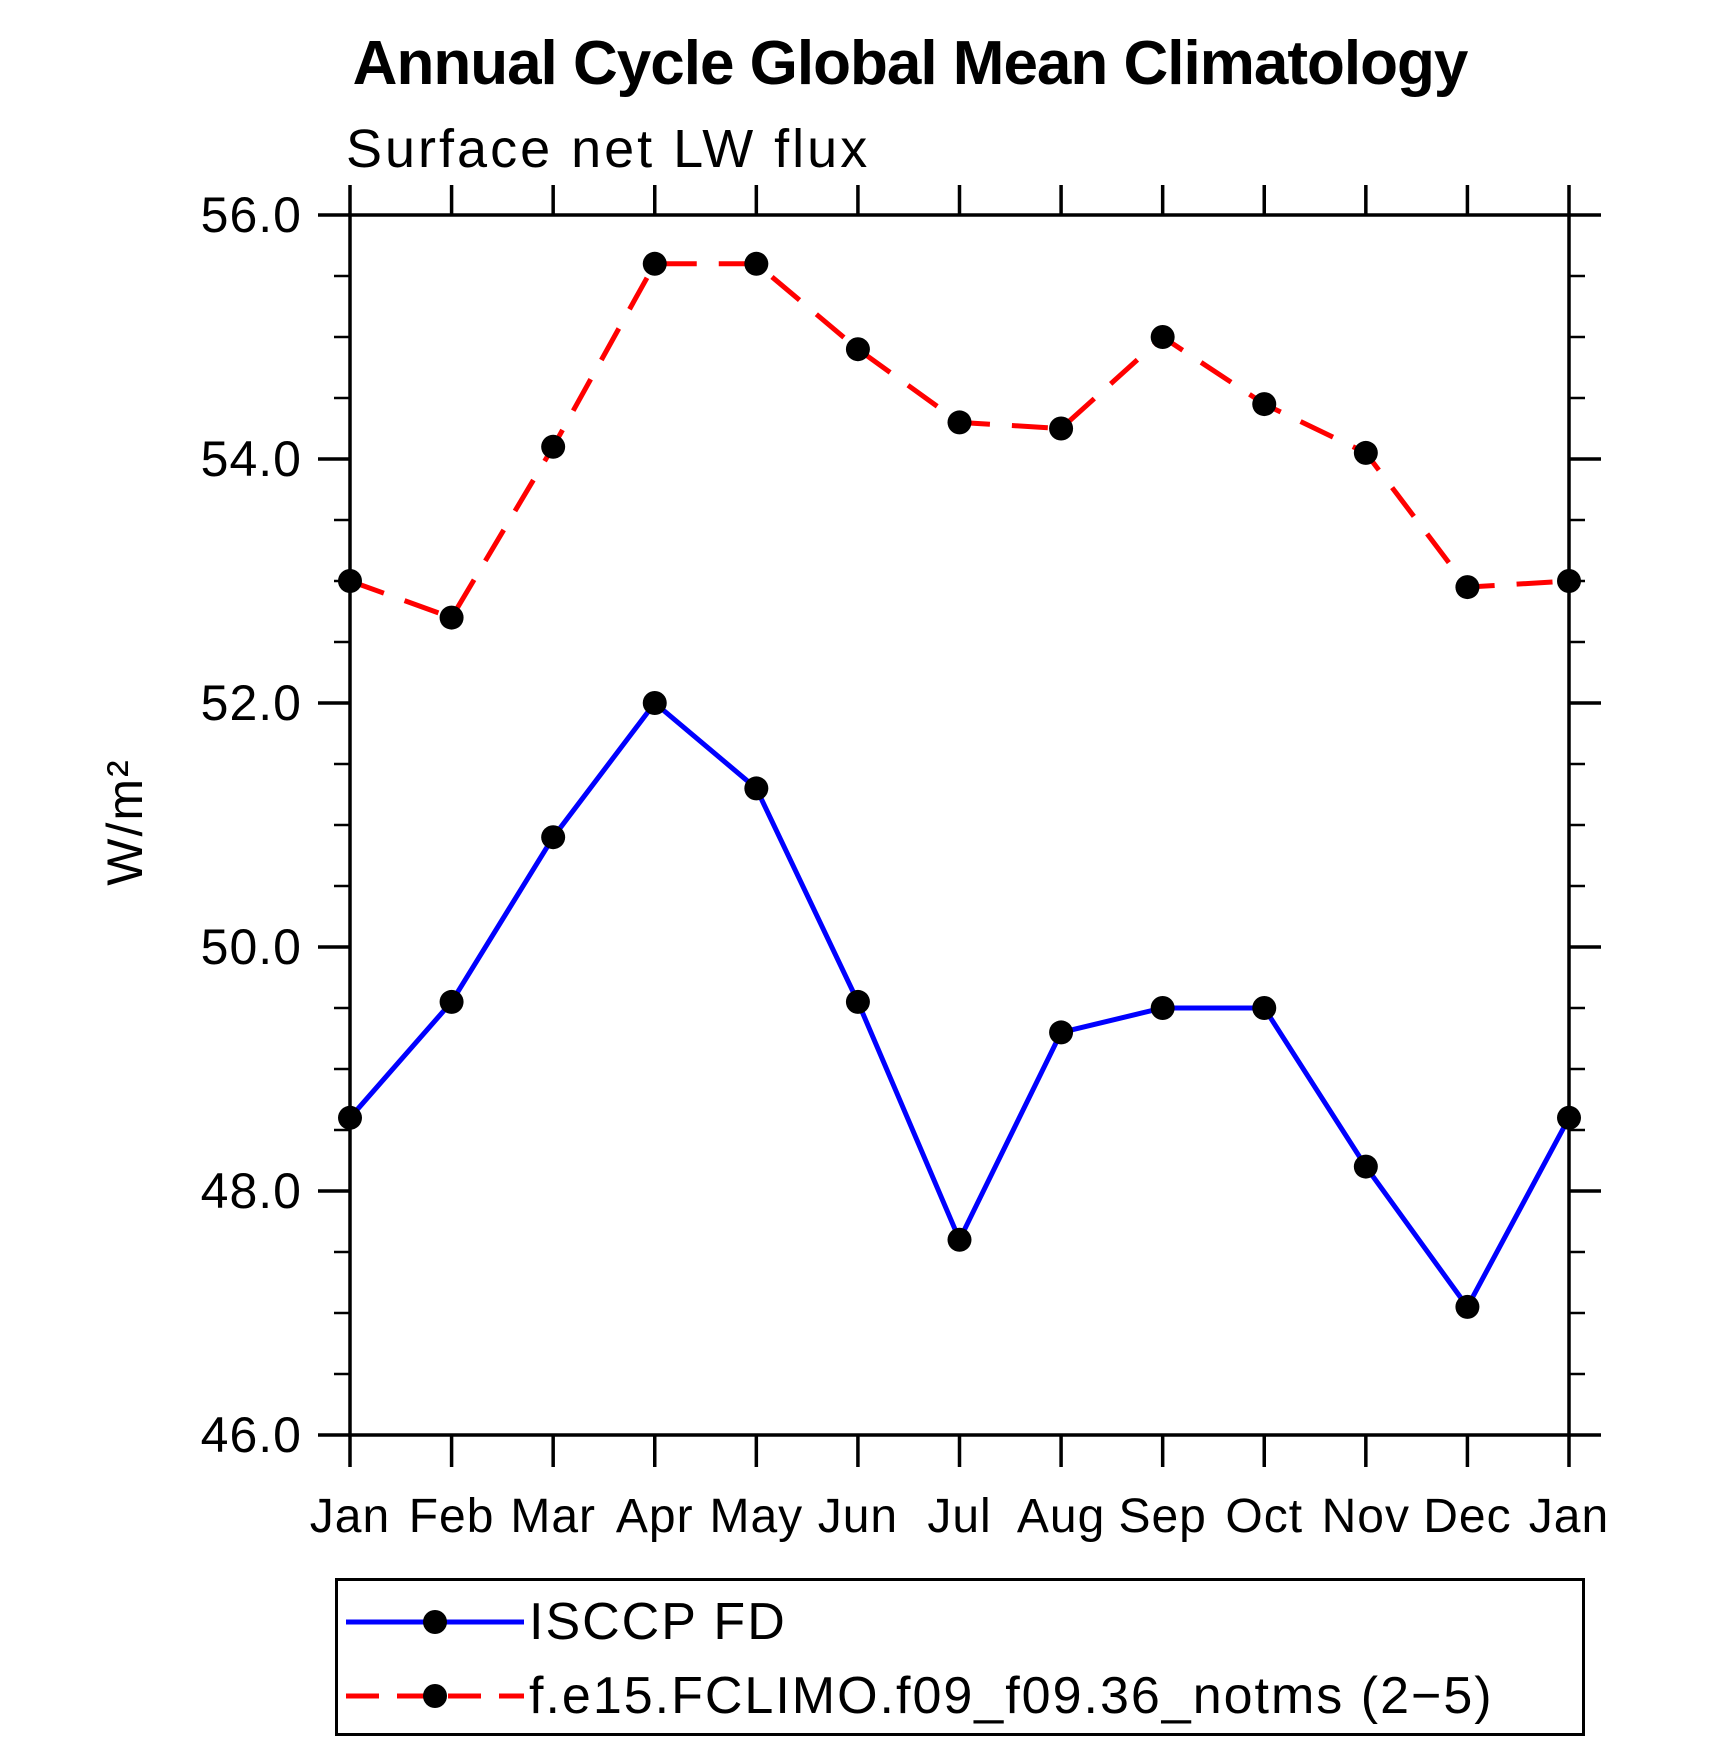  Describe the element at coordinates (553, 1516) in the screenshot. I see `x-tick-label: Mar` at that location.